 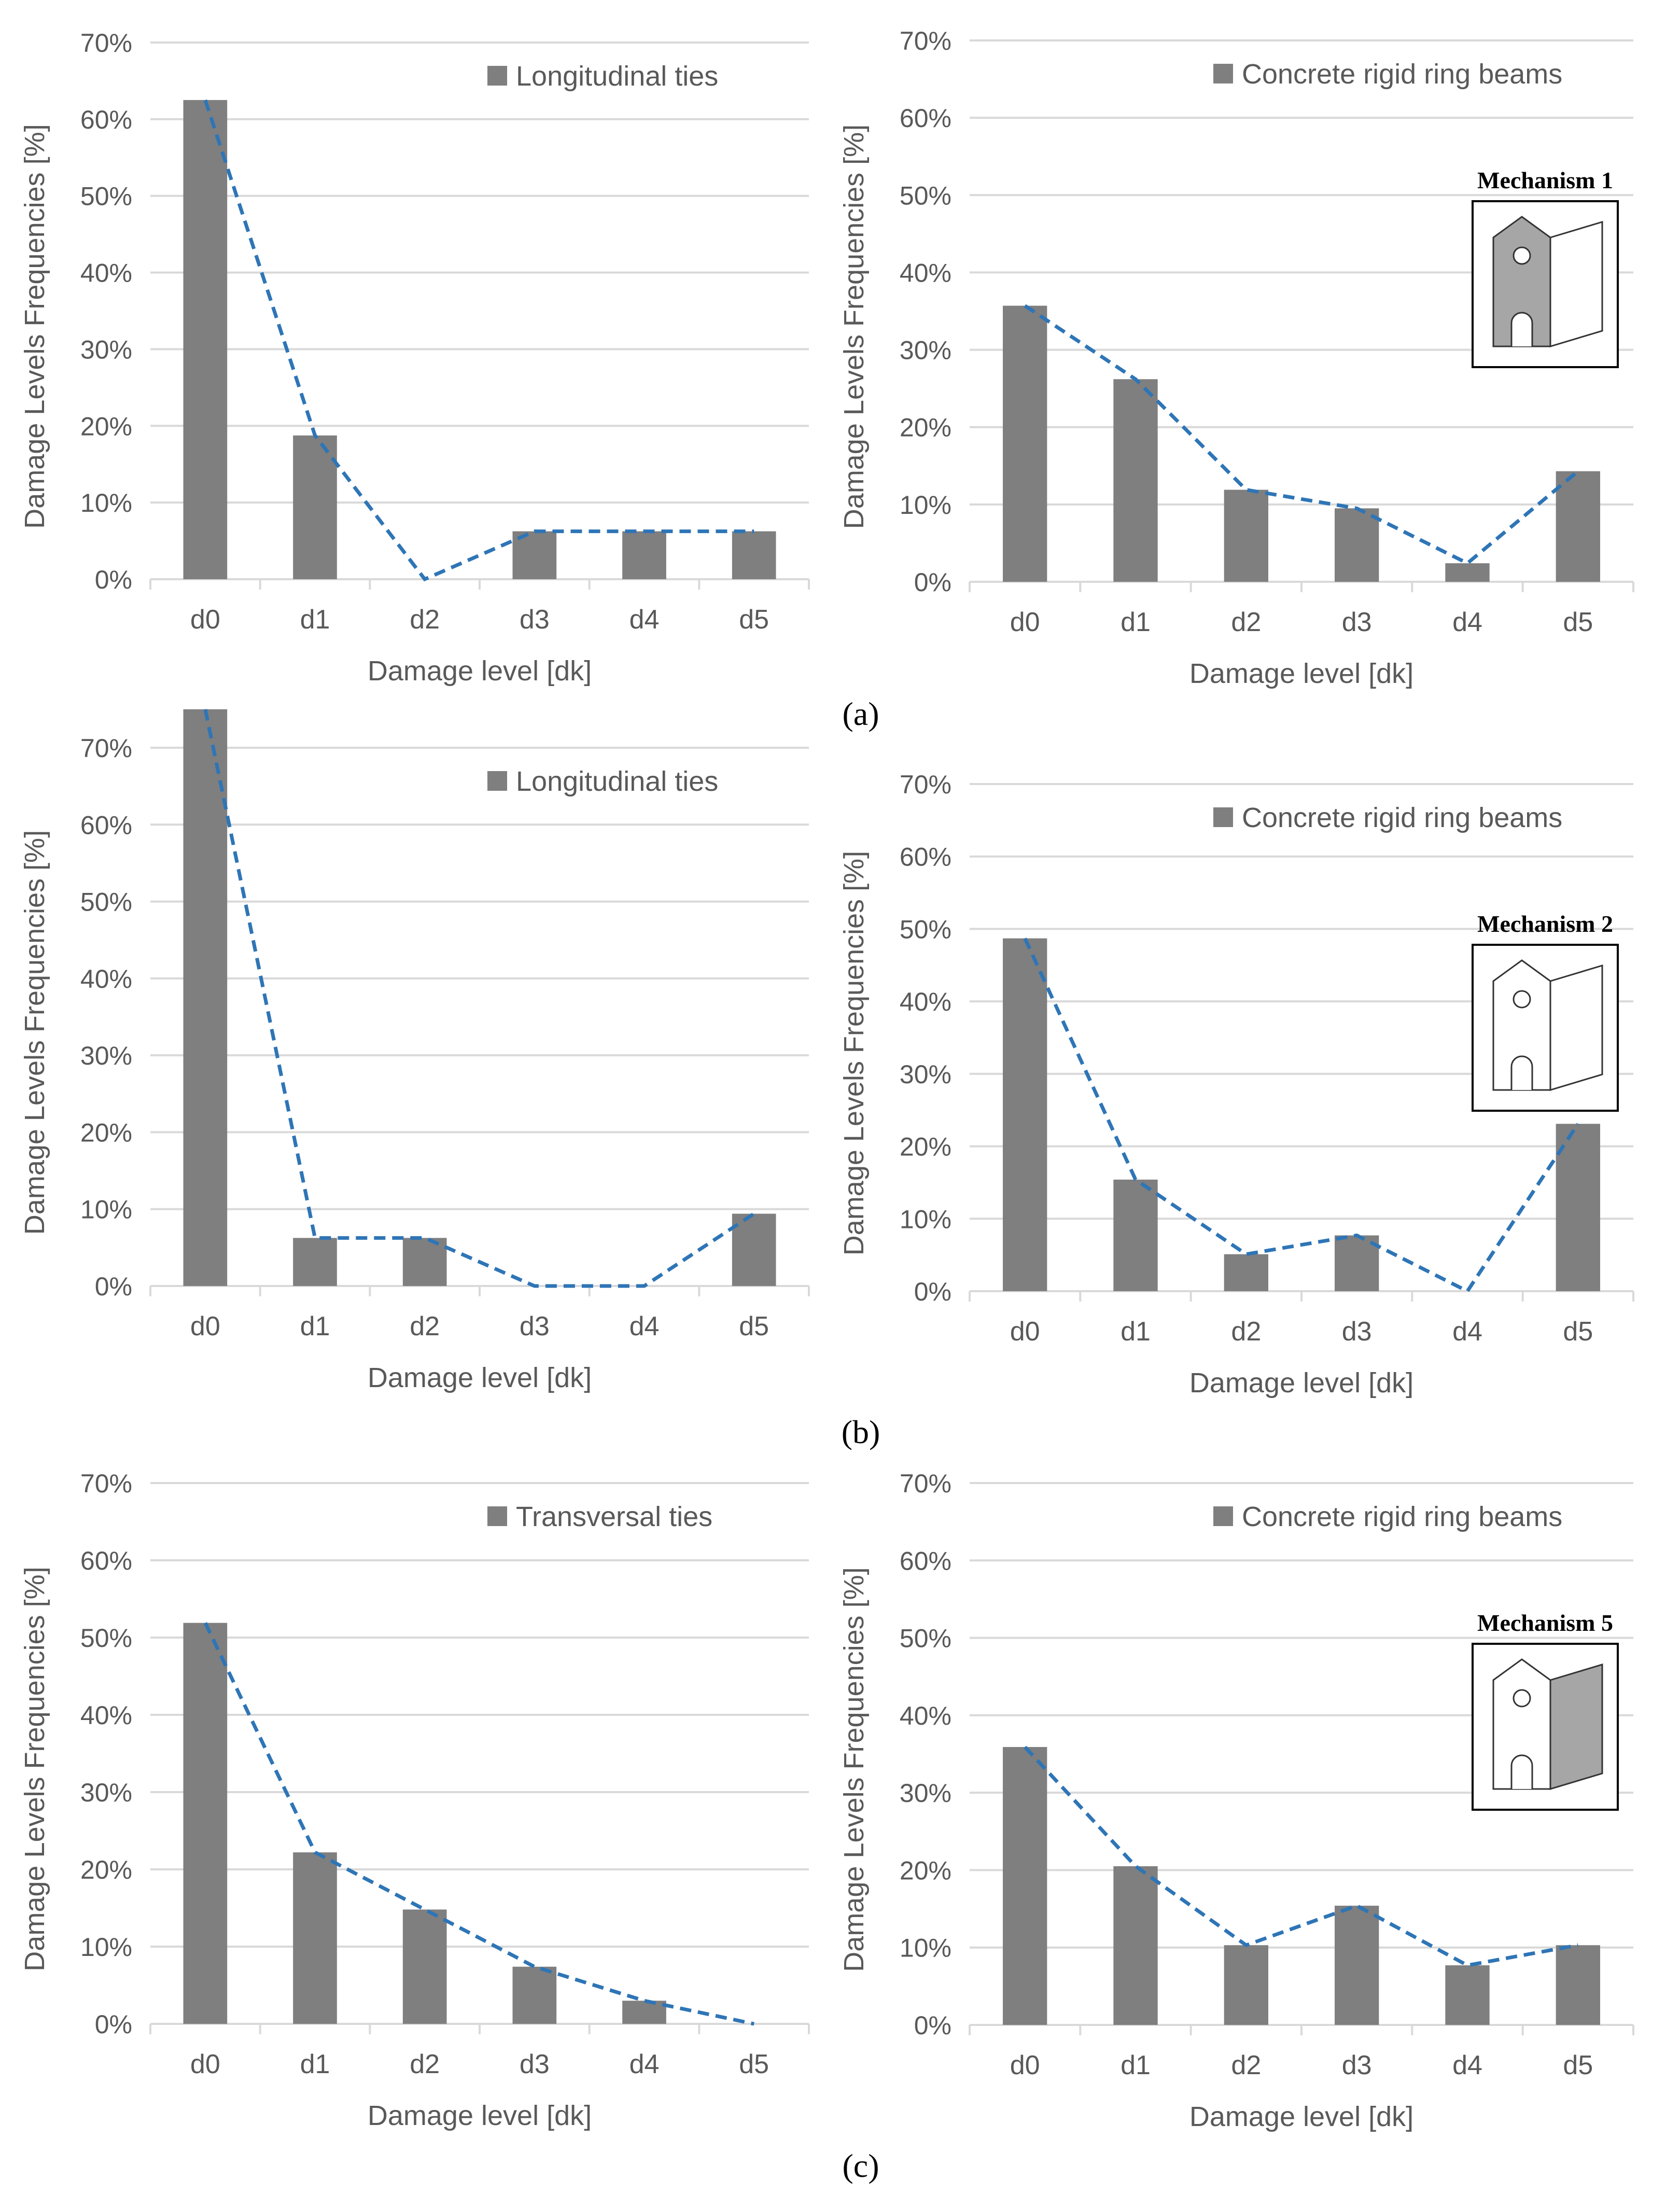 What do you see at coordinates (497, 1516) in the screenshot?
I see `legend-swatch` at bounding box center [497, 1516].